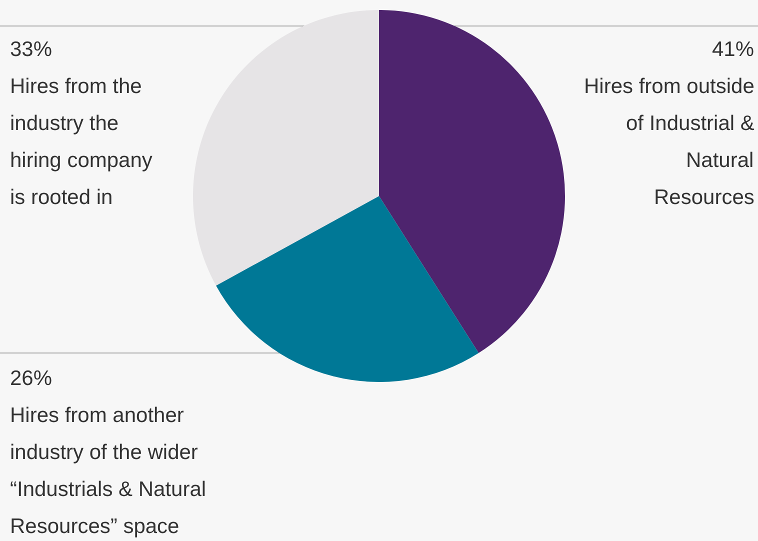  What do you see at coordinates (31, 49) in the screenshot?
I see `data-label: 33%` at bounding box center [31, 49].